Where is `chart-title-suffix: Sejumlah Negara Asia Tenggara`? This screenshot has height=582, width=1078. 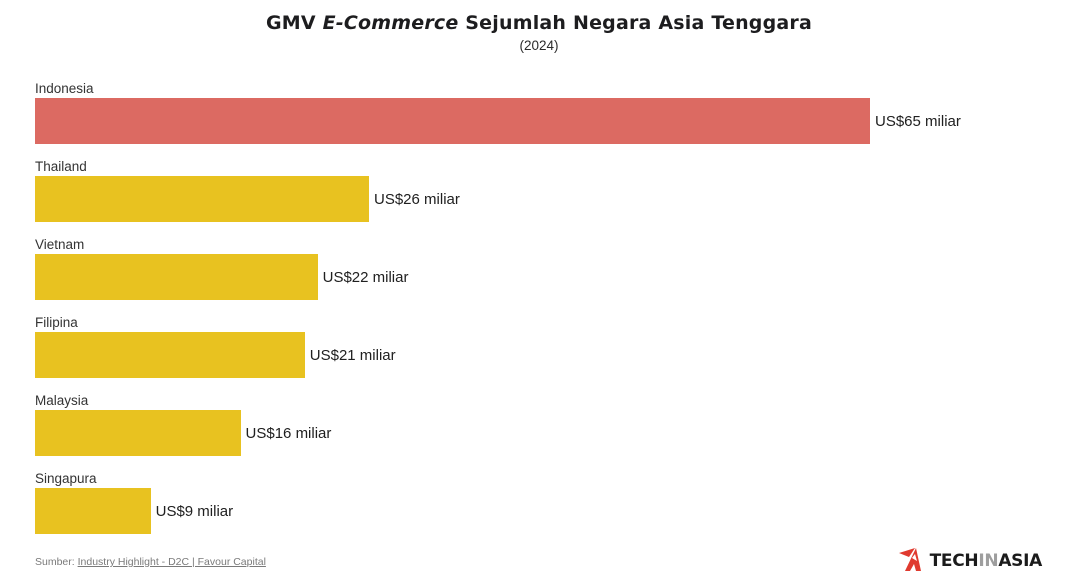
chart-title-suffix: Sejumlah Negara Asia Tenggara is located at coordinates (635, 23).